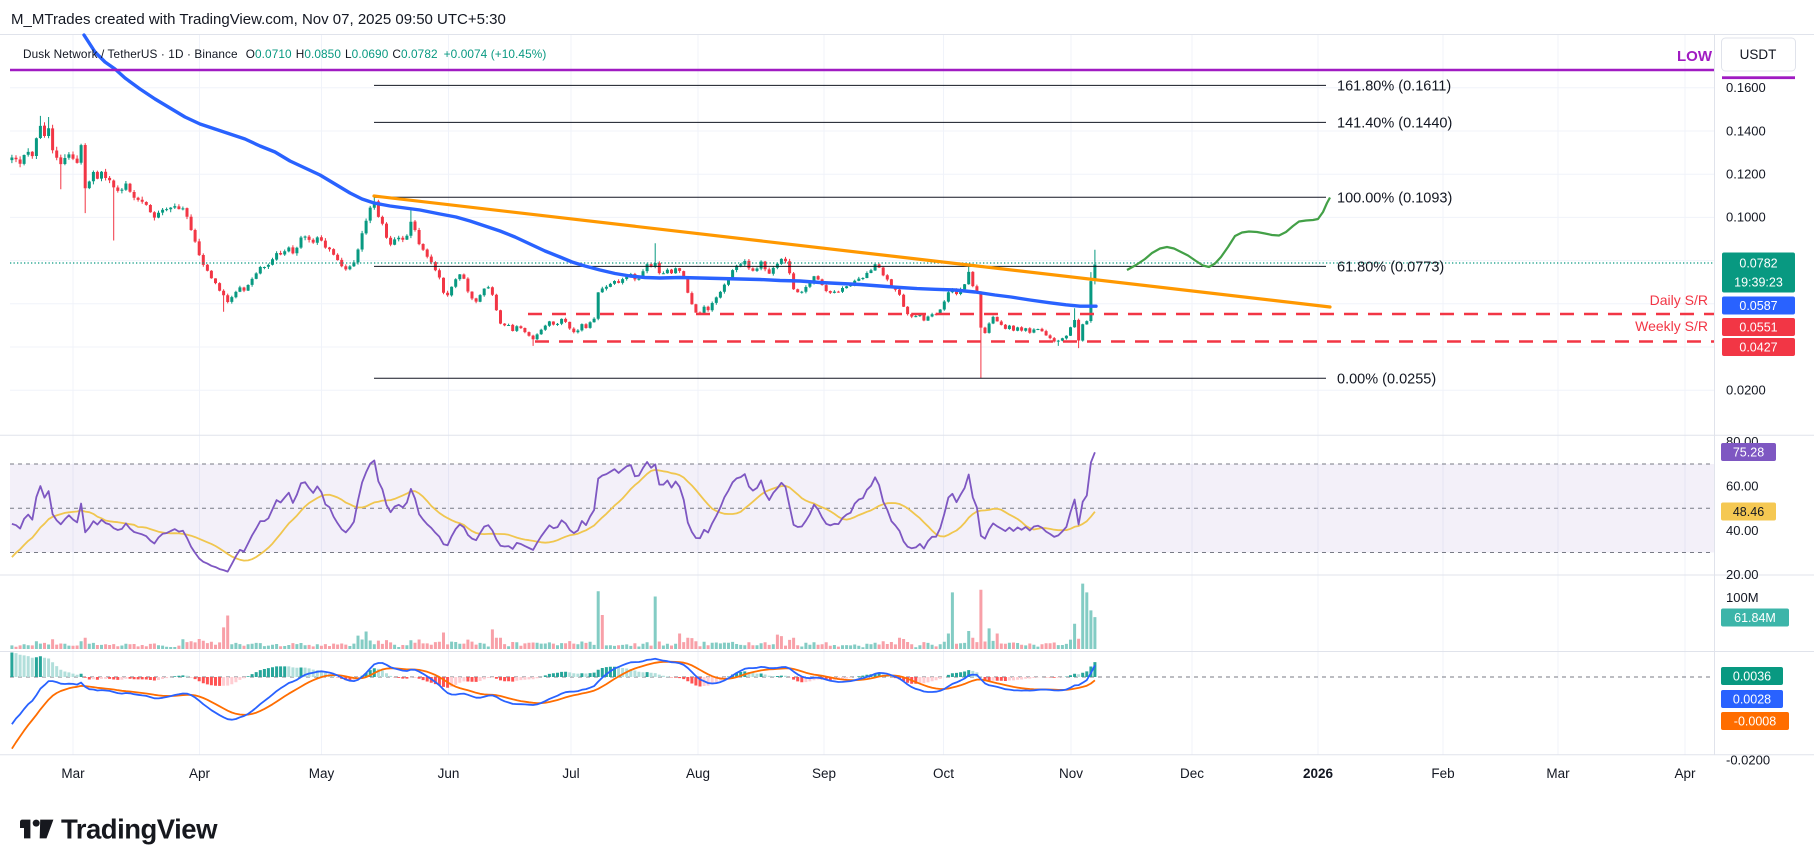  I want to click on svg-text: 141.40% (0.1440), so click(1394, 123).